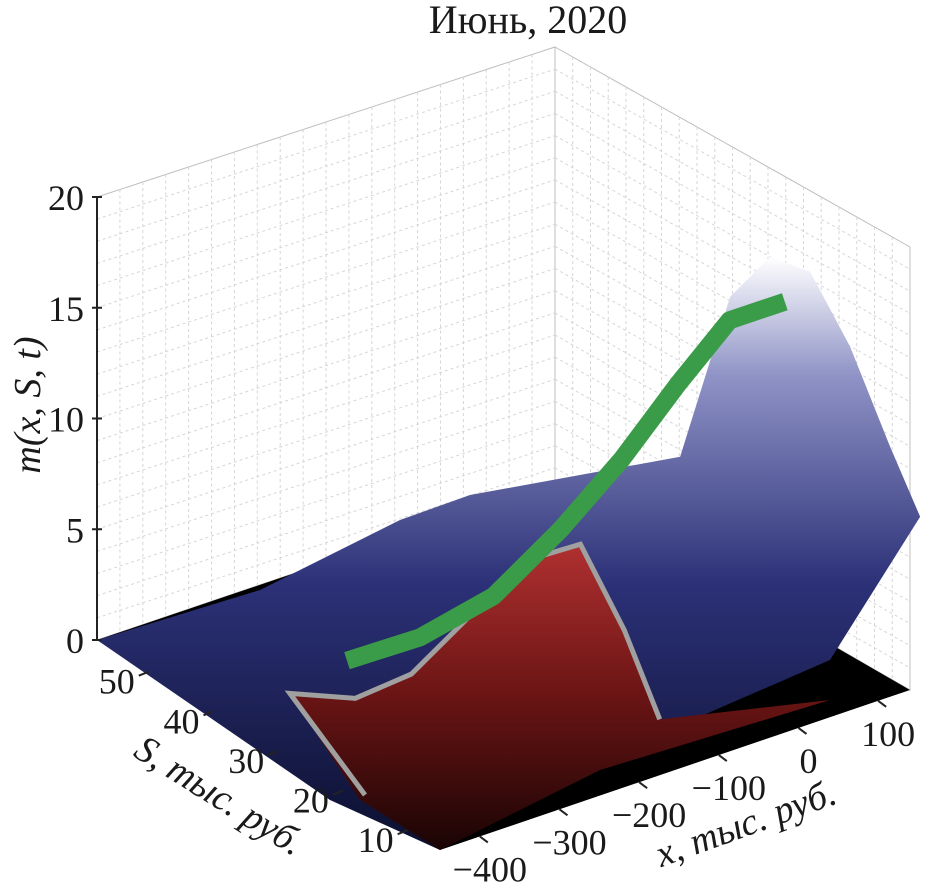 This screenshot has width=931, height=888. What do you see at coordinates (376, 840) in the screenshot?
I see `y-tick-label: 10` at bounding box center [376, 840].